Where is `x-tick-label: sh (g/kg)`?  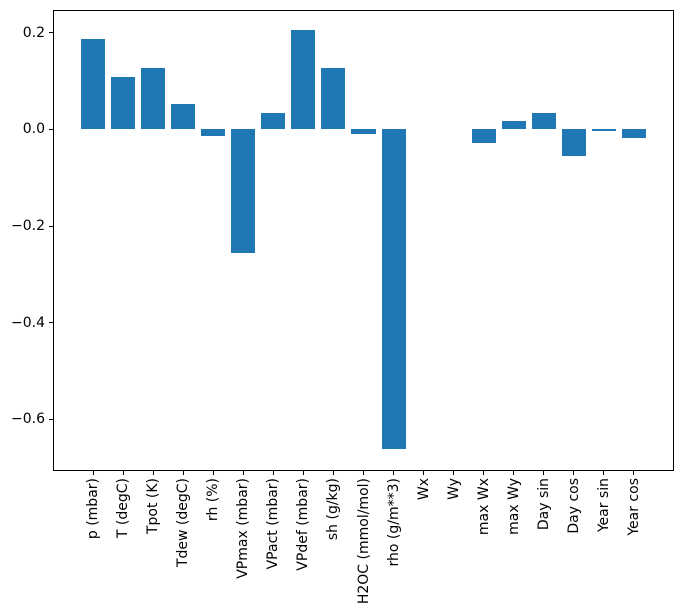 x-tick-label: sh (g/kg) is located at coordinates (333, 509).